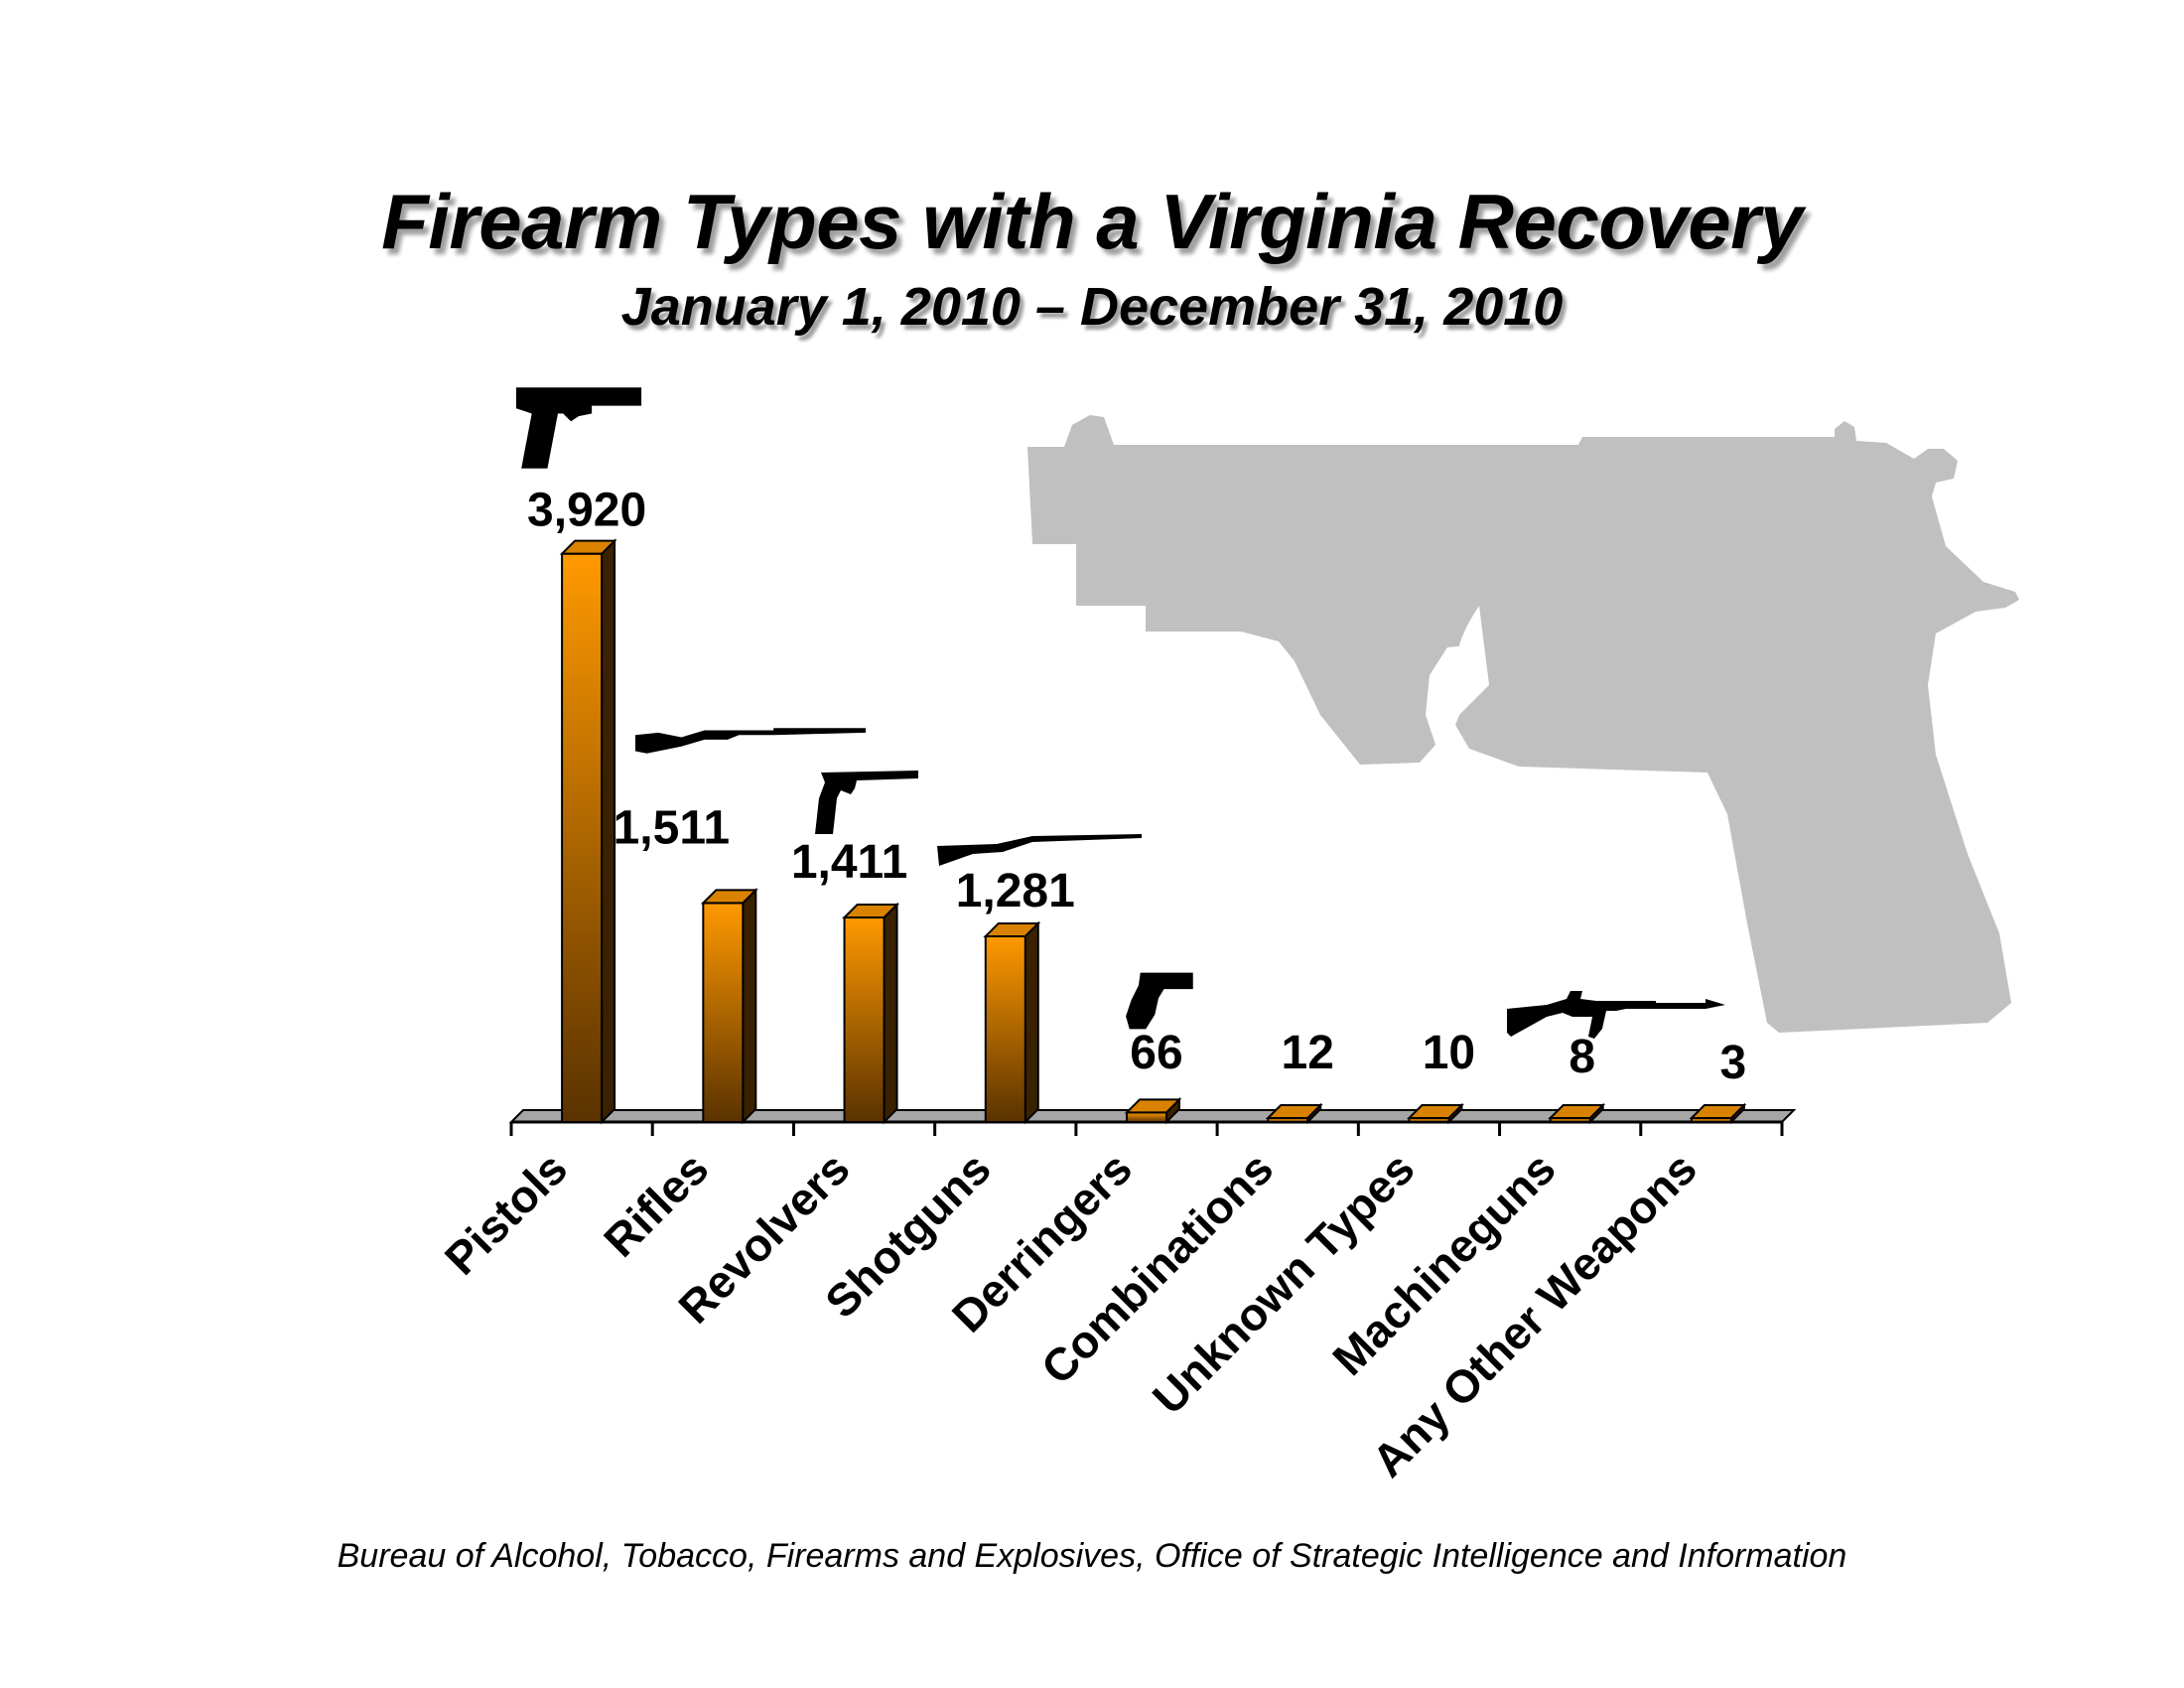  I want to click on value-label: 8, so click(1582, 1057).